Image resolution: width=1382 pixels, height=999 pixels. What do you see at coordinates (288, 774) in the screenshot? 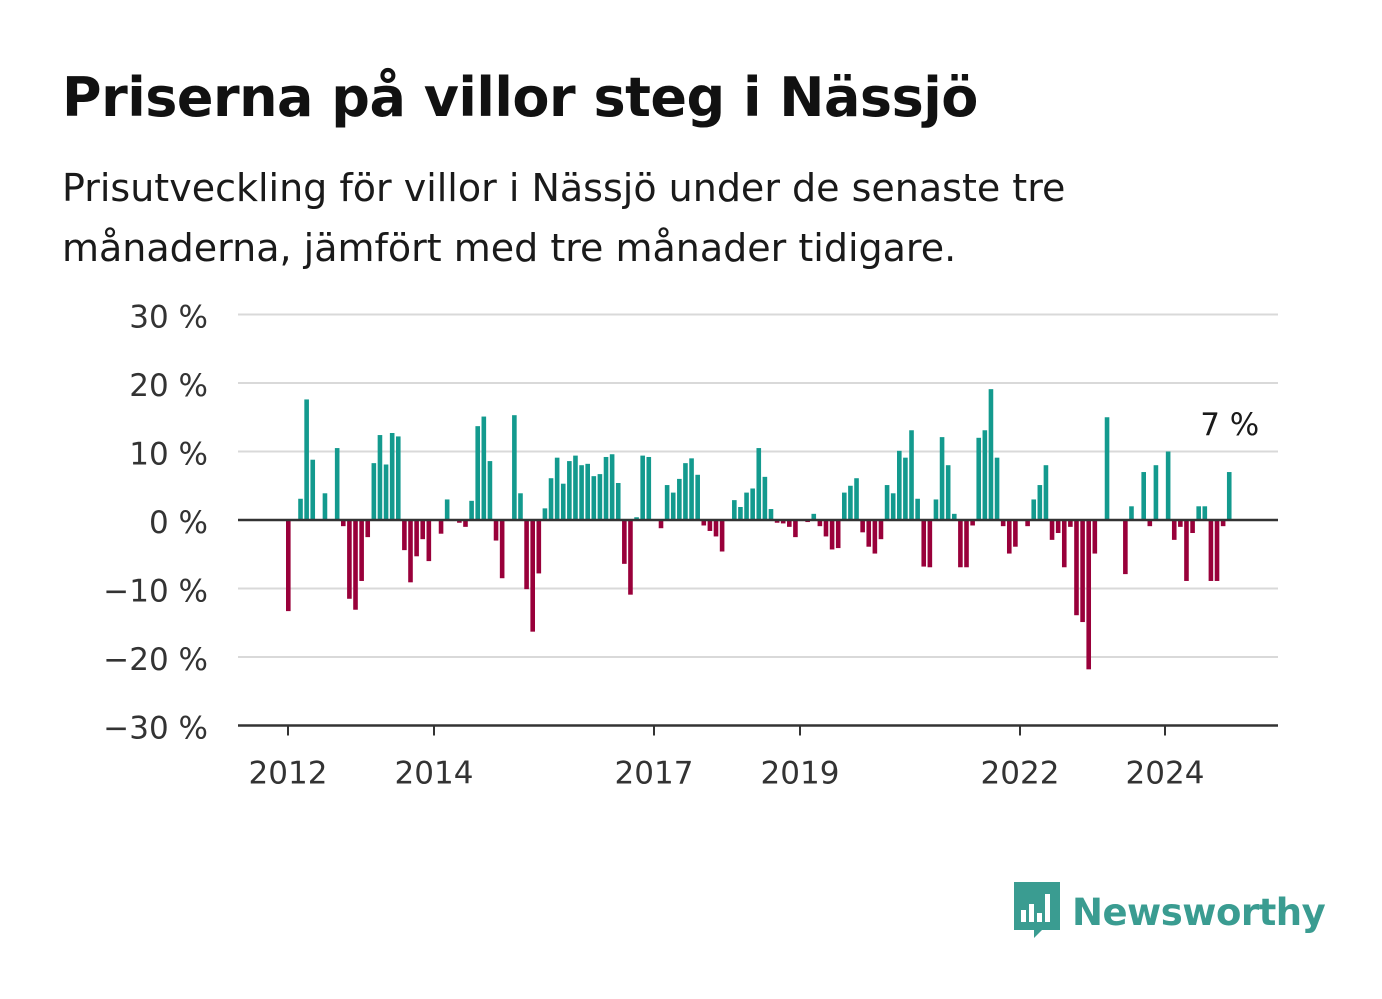
I see `x-tick-label: 2012` at bounding box center [288, 774].